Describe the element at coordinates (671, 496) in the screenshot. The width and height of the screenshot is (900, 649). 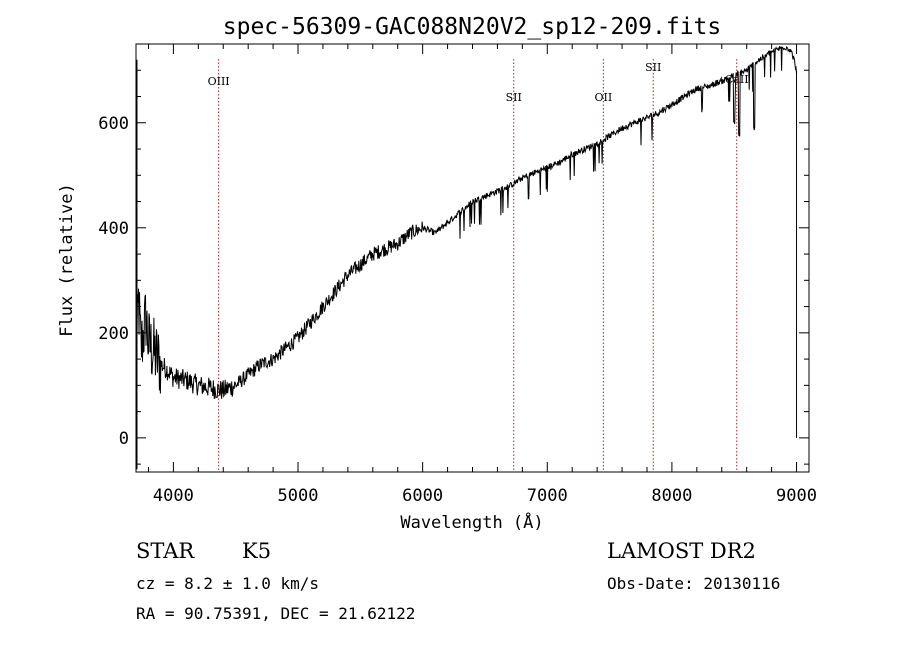
I see `x-tick-label: 8000` at that location.